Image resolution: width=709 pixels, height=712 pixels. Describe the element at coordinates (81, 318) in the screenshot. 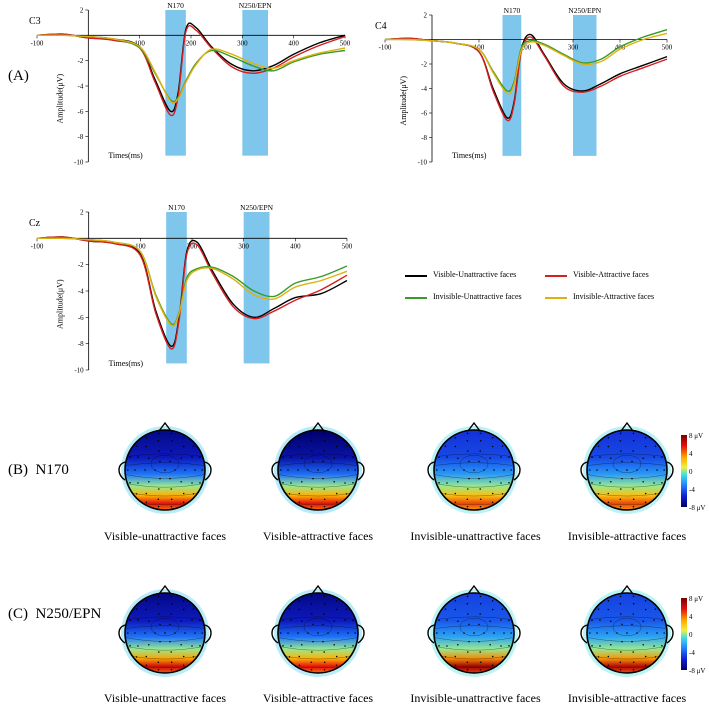

I see `y-tick-label: -6` at that location.